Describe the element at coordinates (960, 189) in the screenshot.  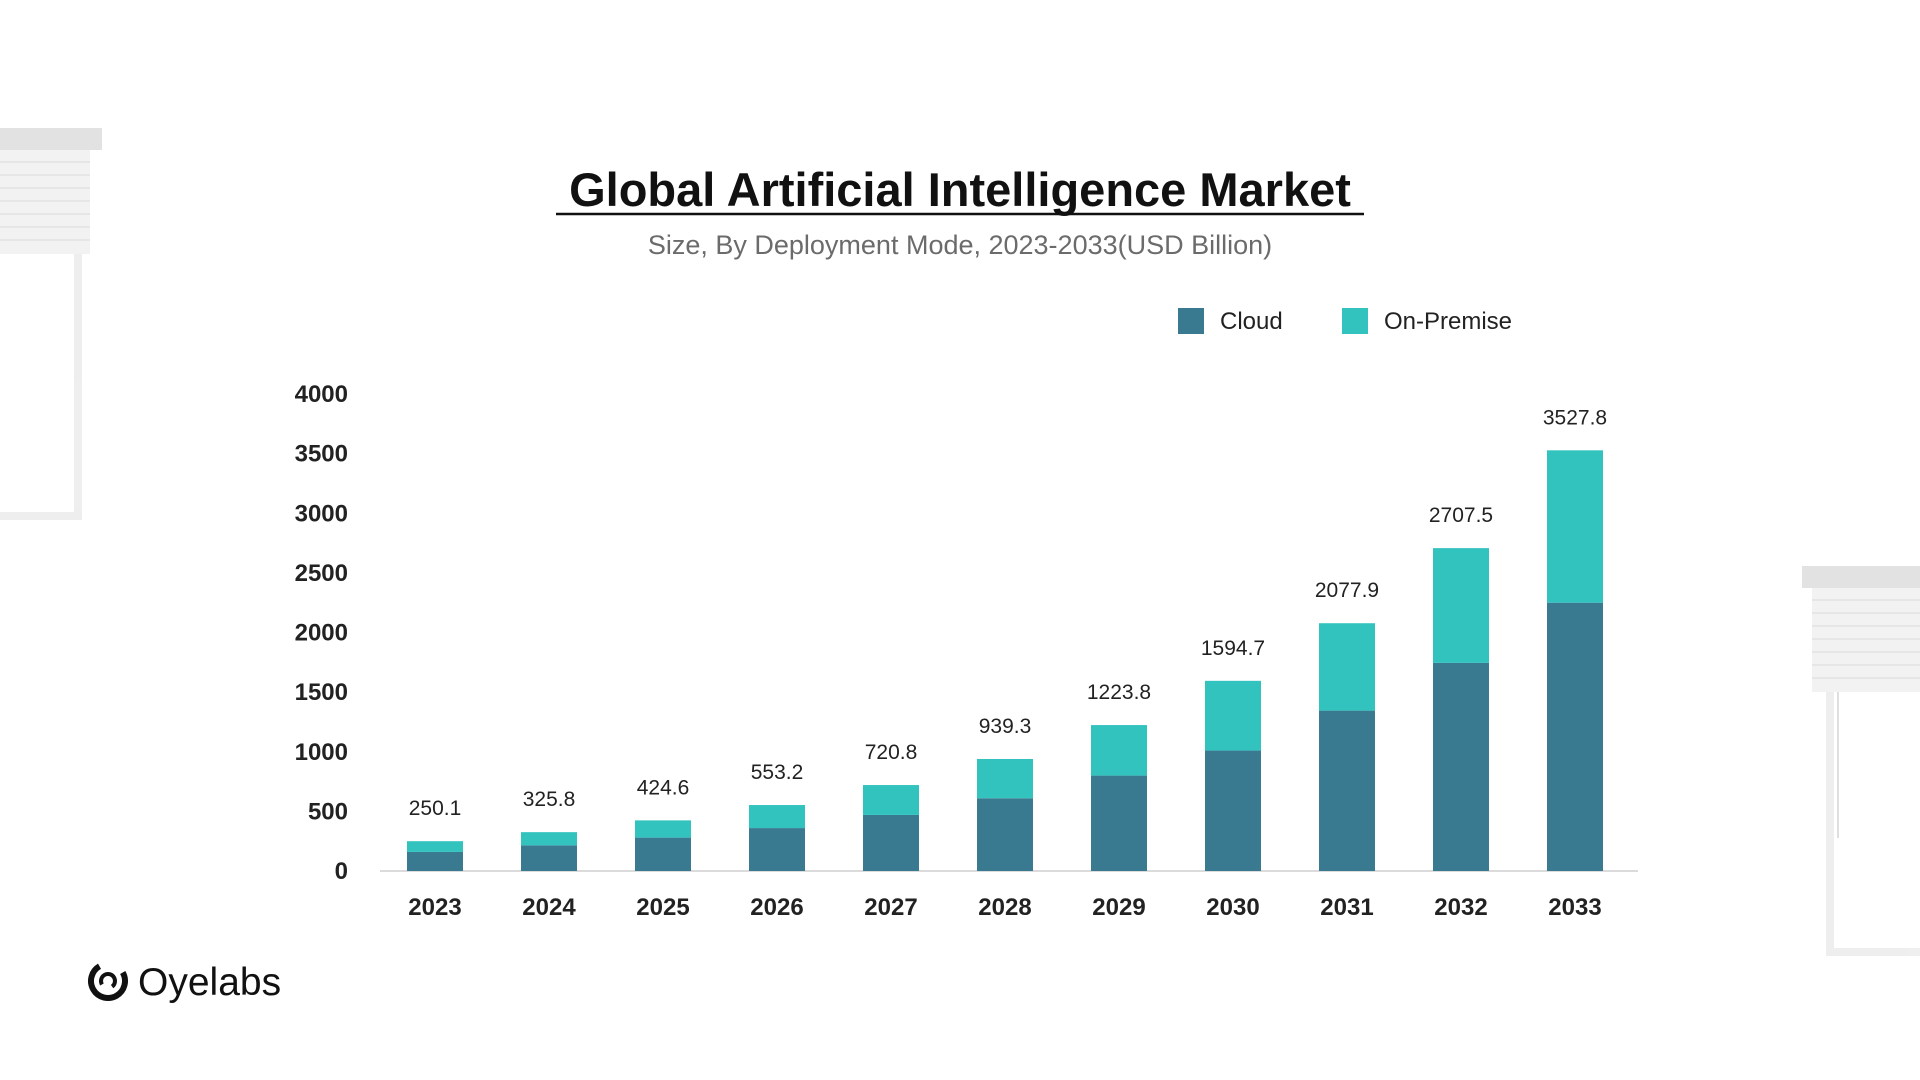
I see `chart-title: Global Artificial Intelligence Market` at that location.